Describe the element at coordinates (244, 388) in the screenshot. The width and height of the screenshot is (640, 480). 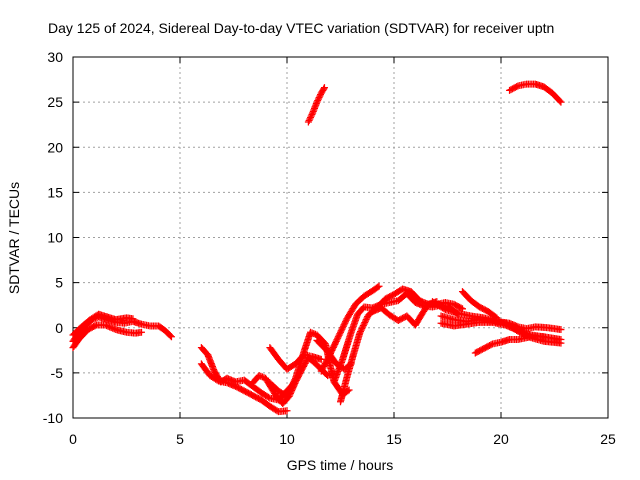
I see `series-arc-2b` at that location.